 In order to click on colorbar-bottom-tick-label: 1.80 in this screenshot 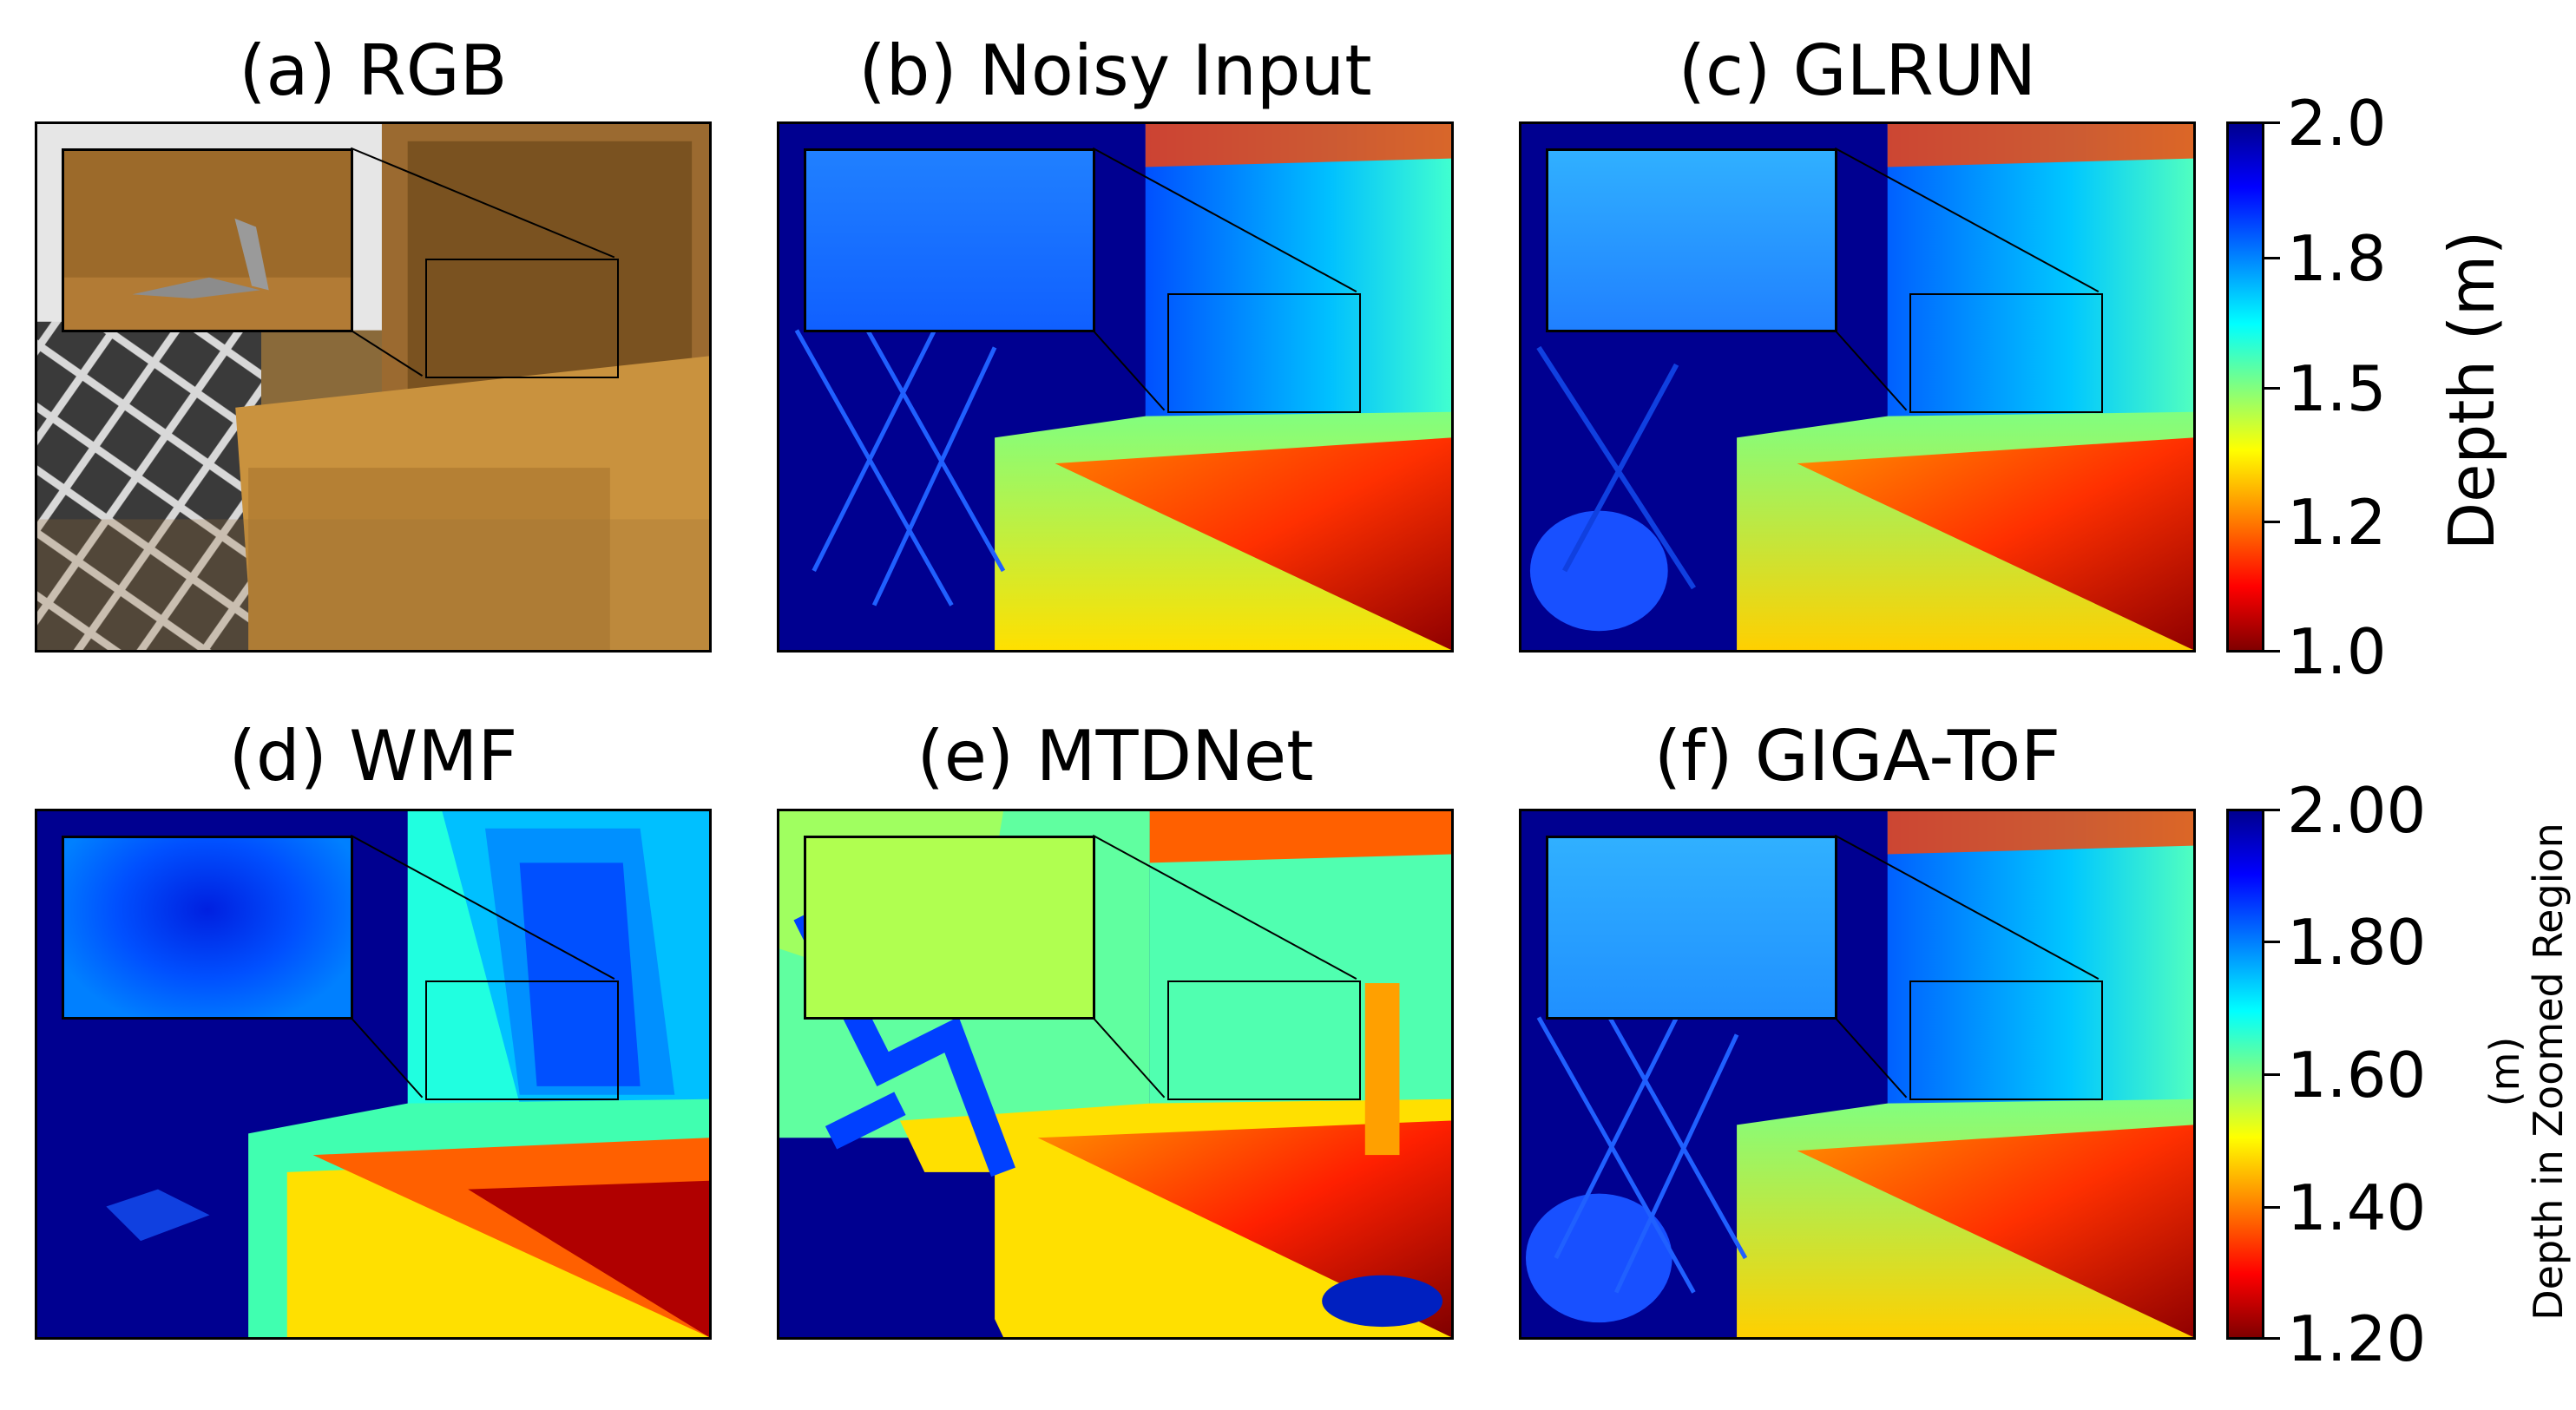, I will do `click(2357, 942)`.